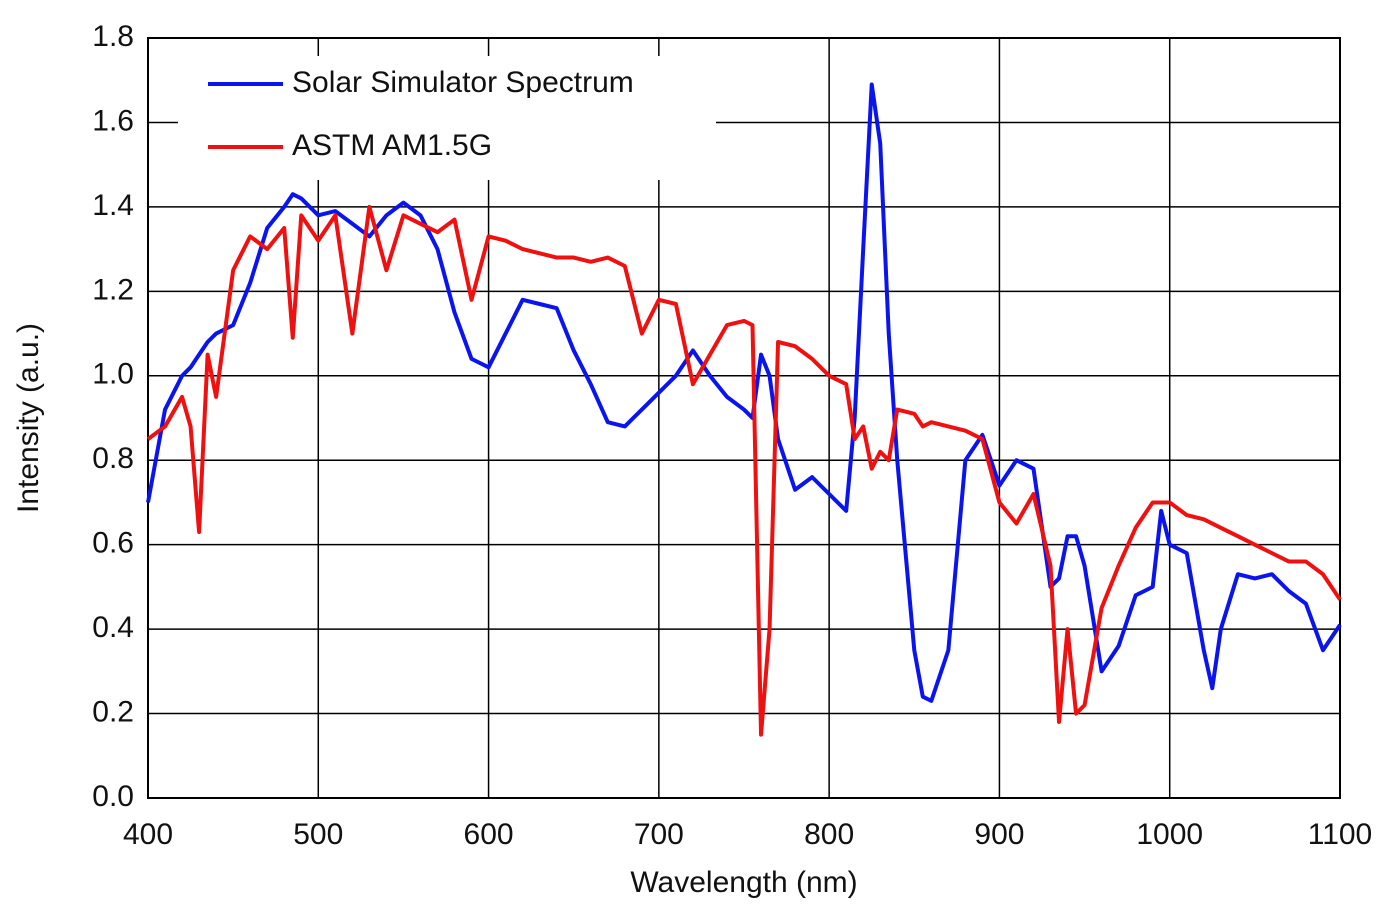  Describe the element at coordinates (28, 418) in the screenshot. I see `y-axis-label: Intensity (a.u.)` at that location.